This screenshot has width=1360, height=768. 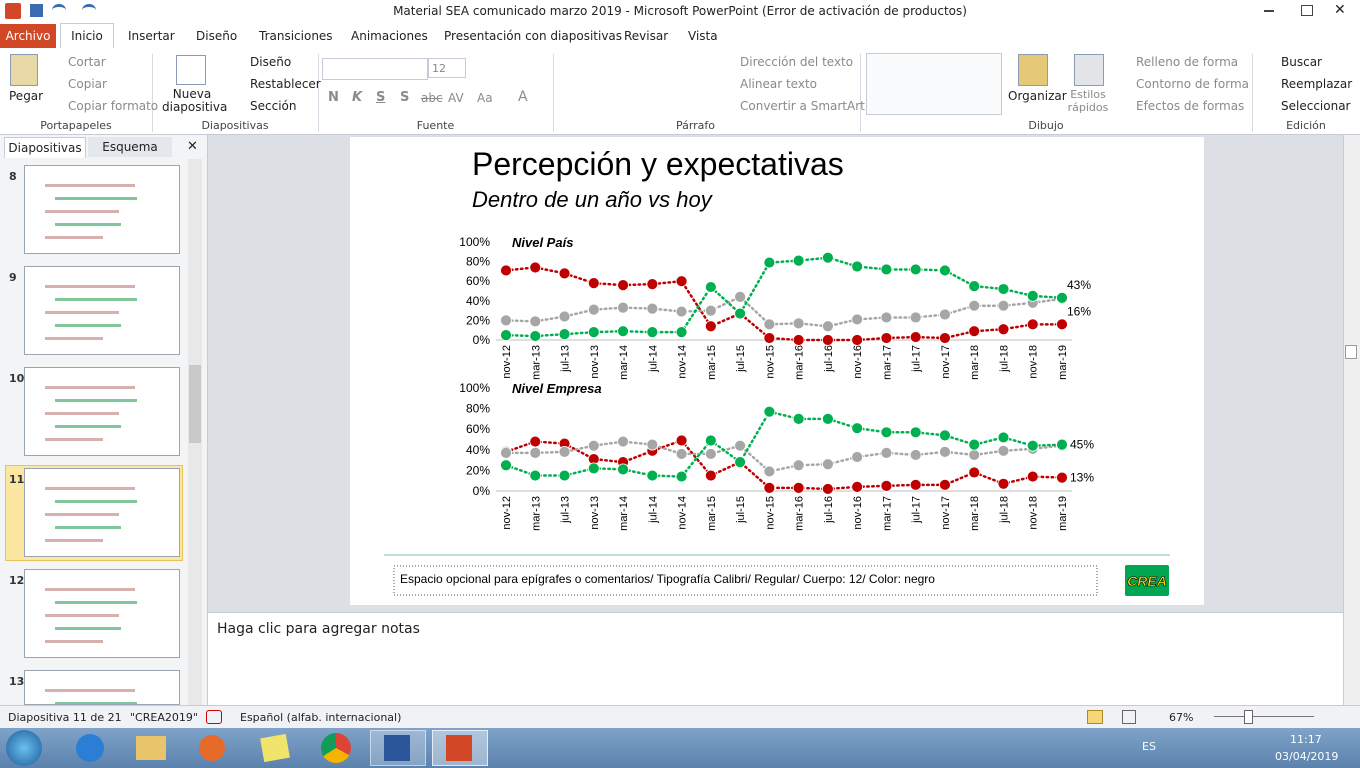 I want to click on underline-button: S, so click(x=381, y=97).